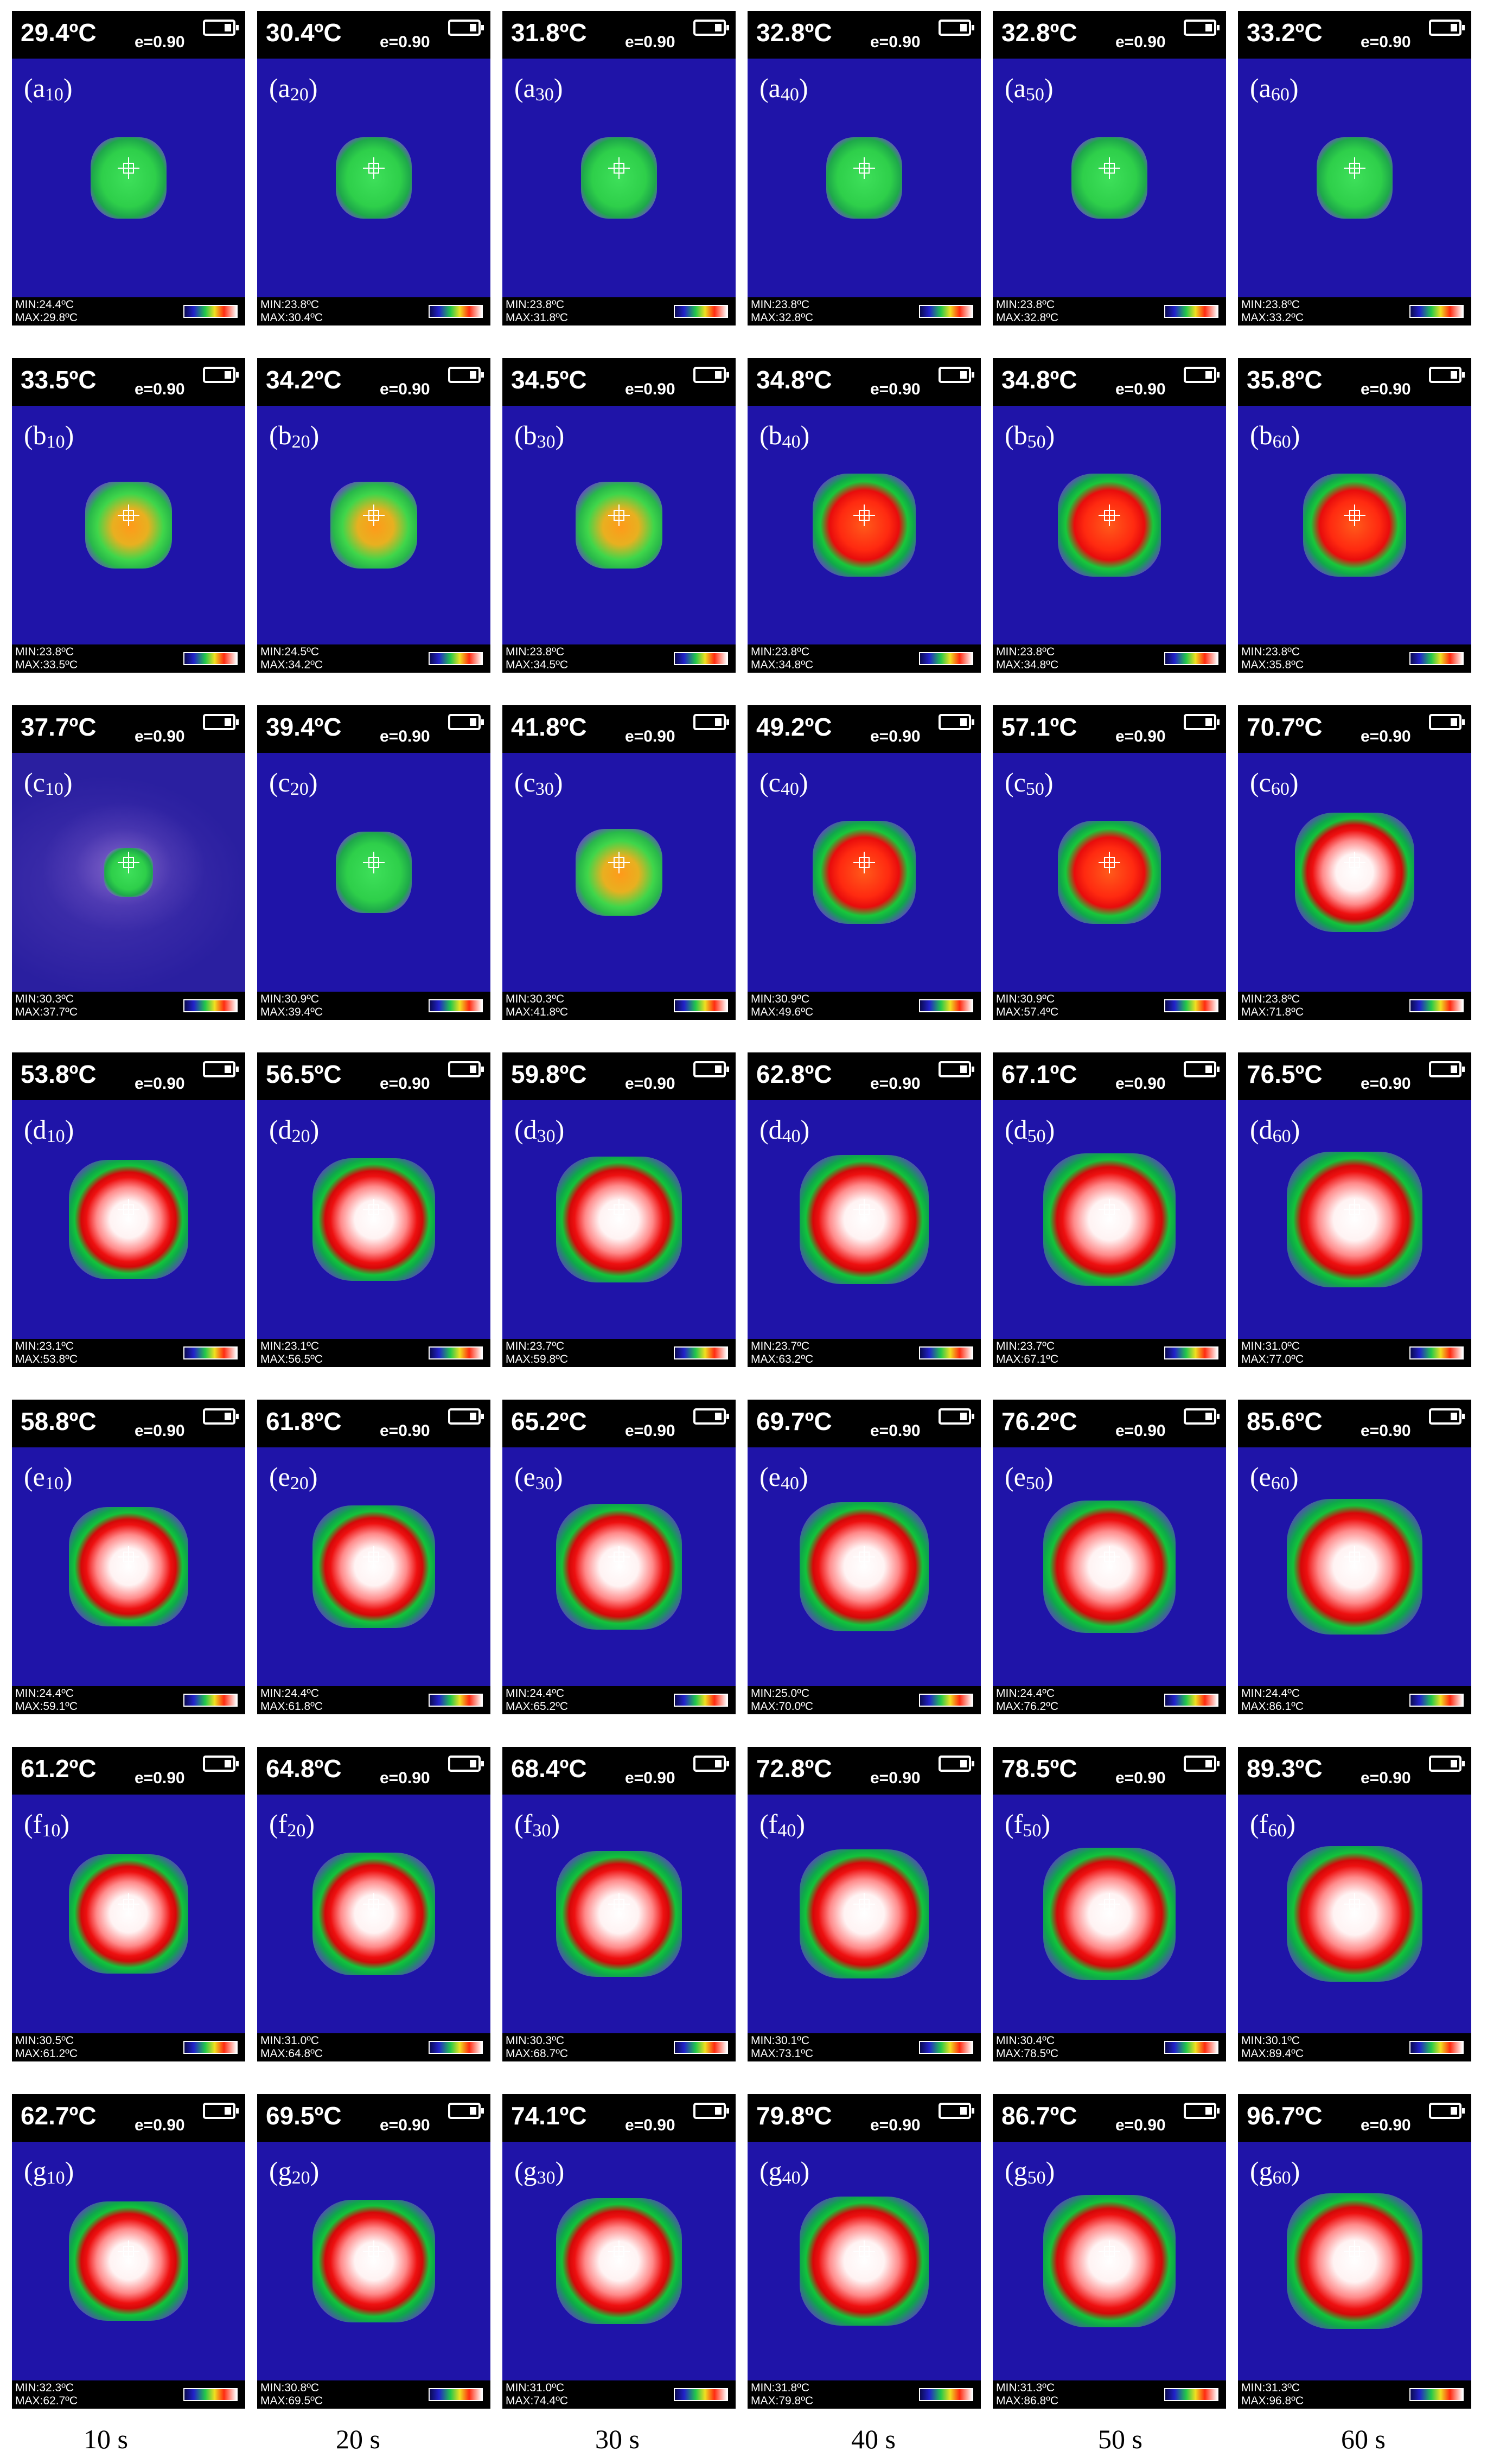 The image size is (1500, 2464). What do you see at coordinates (1281, 1136) in the screenshot?
I see `panel-subscript: 60` at bounding box center [1281, 1136].